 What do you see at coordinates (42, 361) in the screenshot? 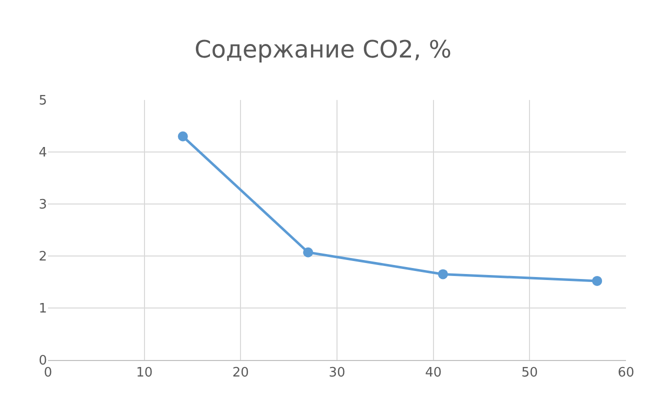
I see `y-tick-label: 0` at bounding box center [42, 361].